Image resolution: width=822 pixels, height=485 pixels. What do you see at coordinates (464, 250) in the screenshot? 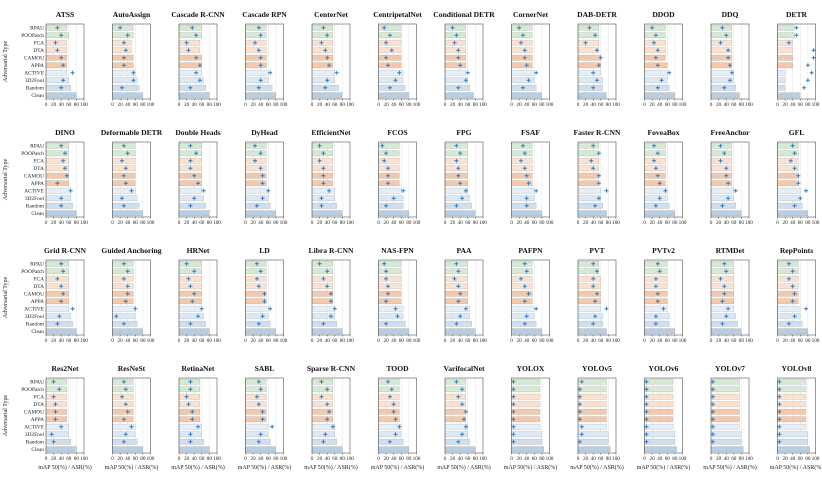
I see `subplot-title: PAA` at bounding box center [464, 250].